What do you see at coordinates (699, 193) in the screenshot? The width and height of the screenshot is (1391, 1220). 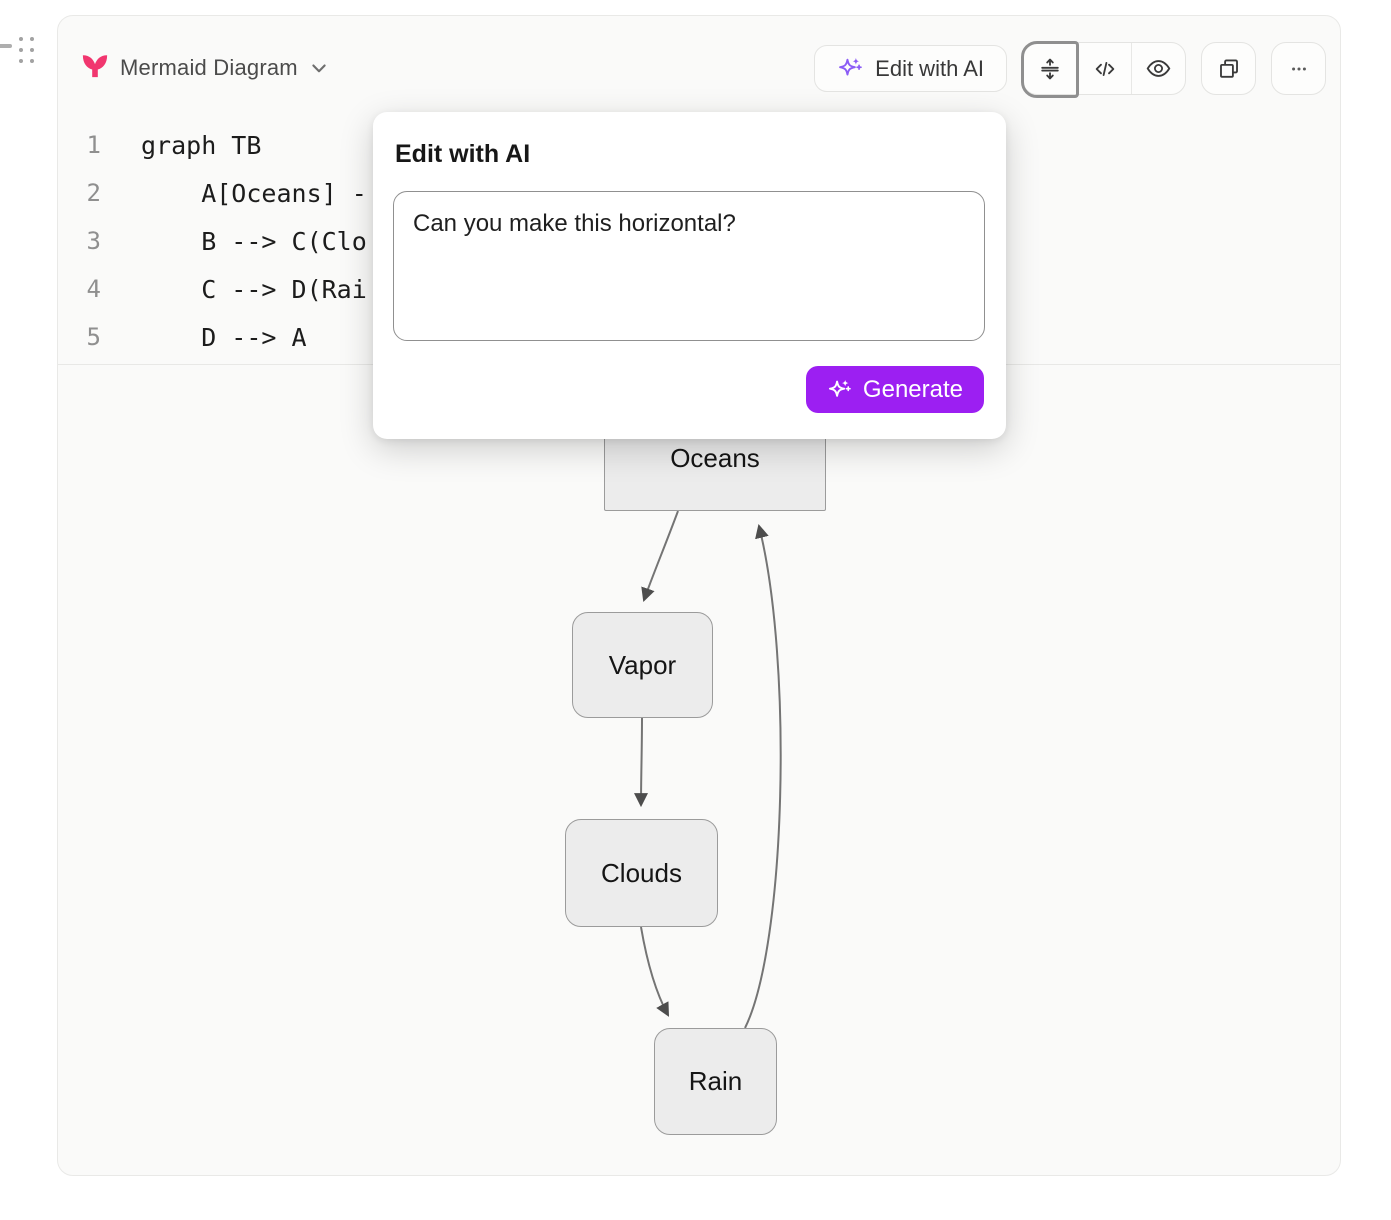 I see `code-line: 2 A[Oceans] -` at bounding box center [699, 193].